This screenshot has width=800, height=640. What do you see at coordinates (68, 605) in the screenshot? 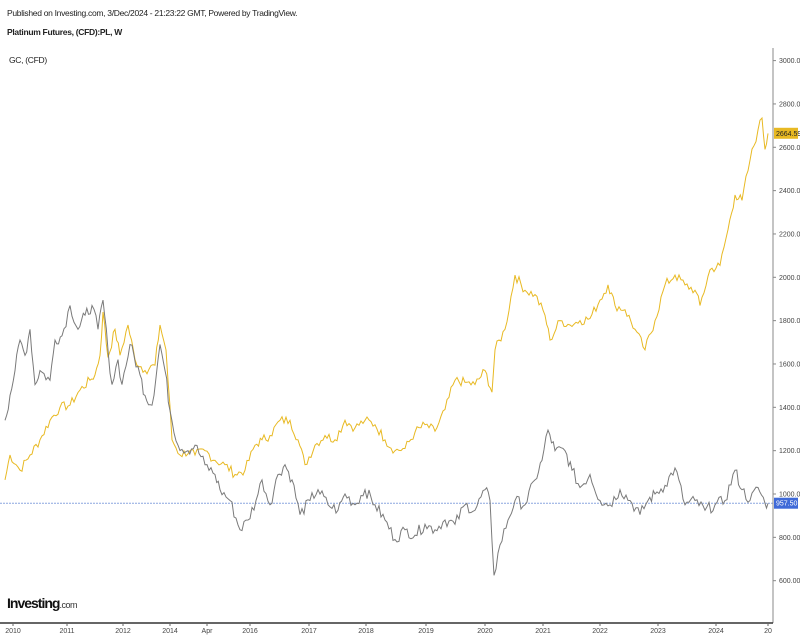
I see `logo-suffix: .com` at bounding box center [68, 605].